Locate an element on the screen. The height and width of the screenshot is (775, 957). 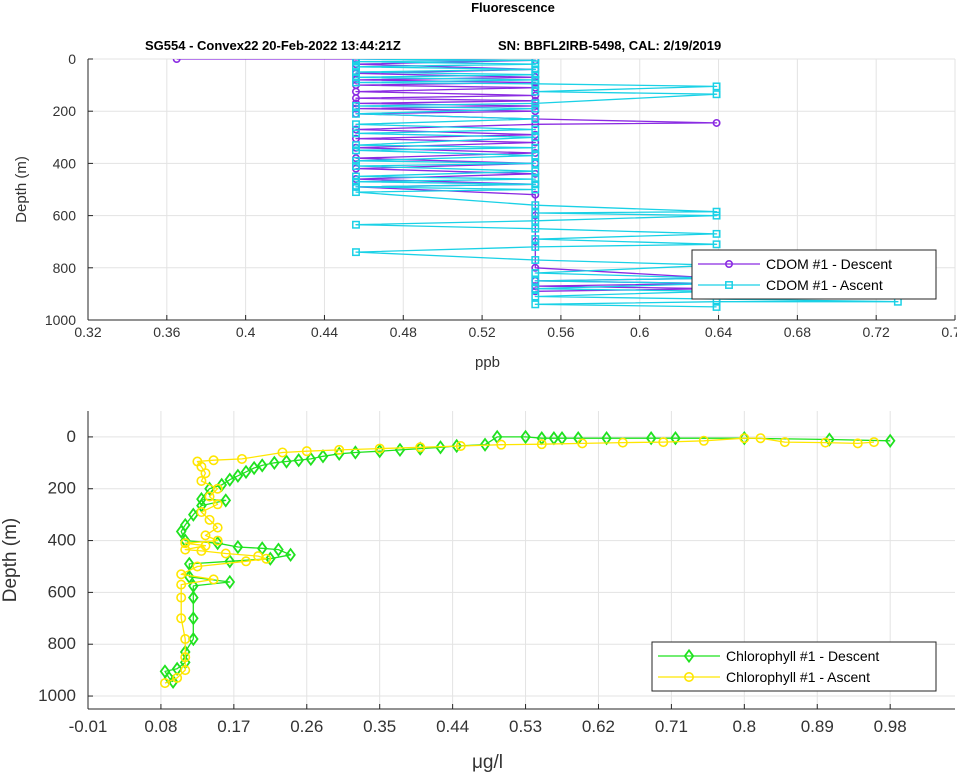
y-tick-label: 600 is located at coordinates (62, 591).